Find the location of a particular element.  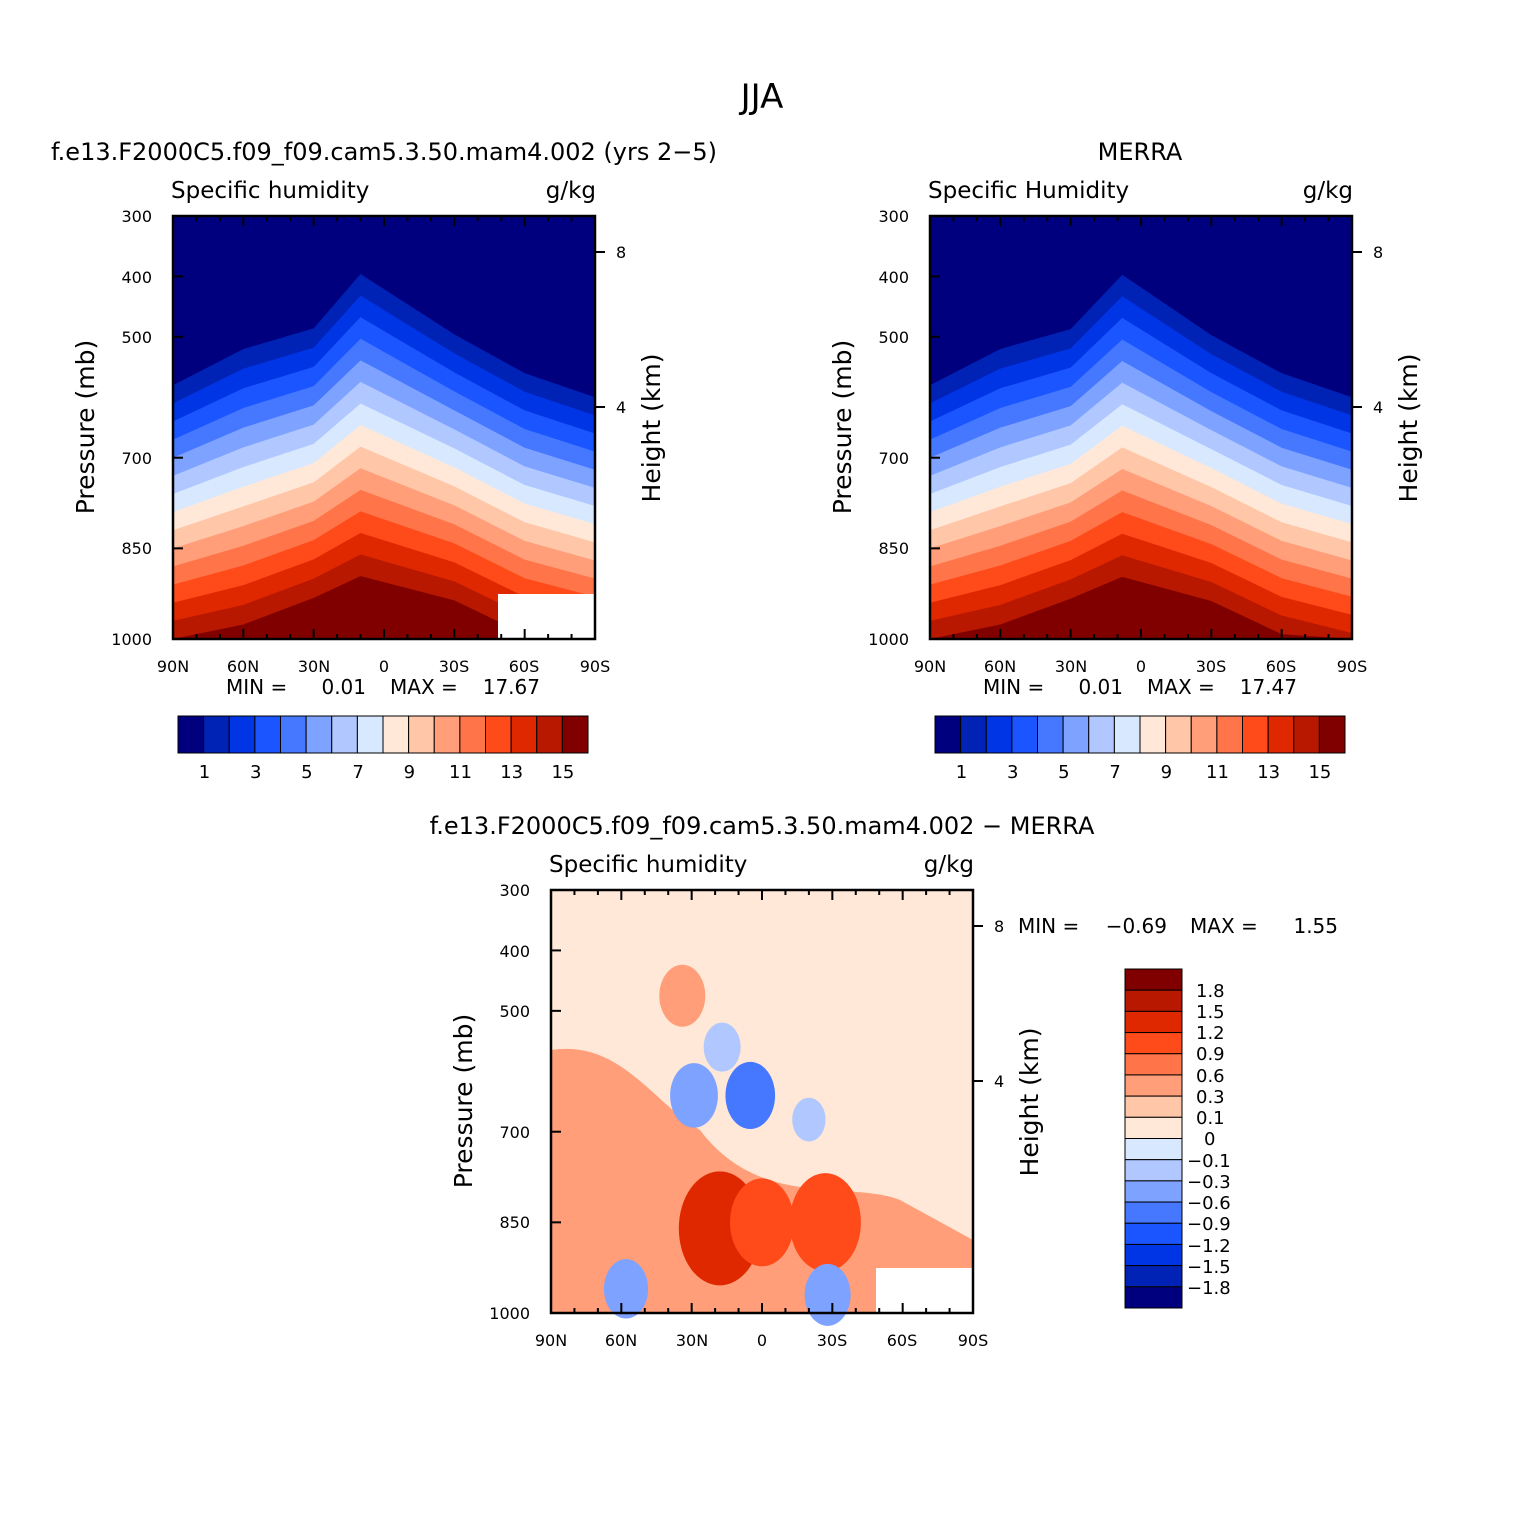

colorbar-label: 0.3 is located at coordinates (1210, 1097).